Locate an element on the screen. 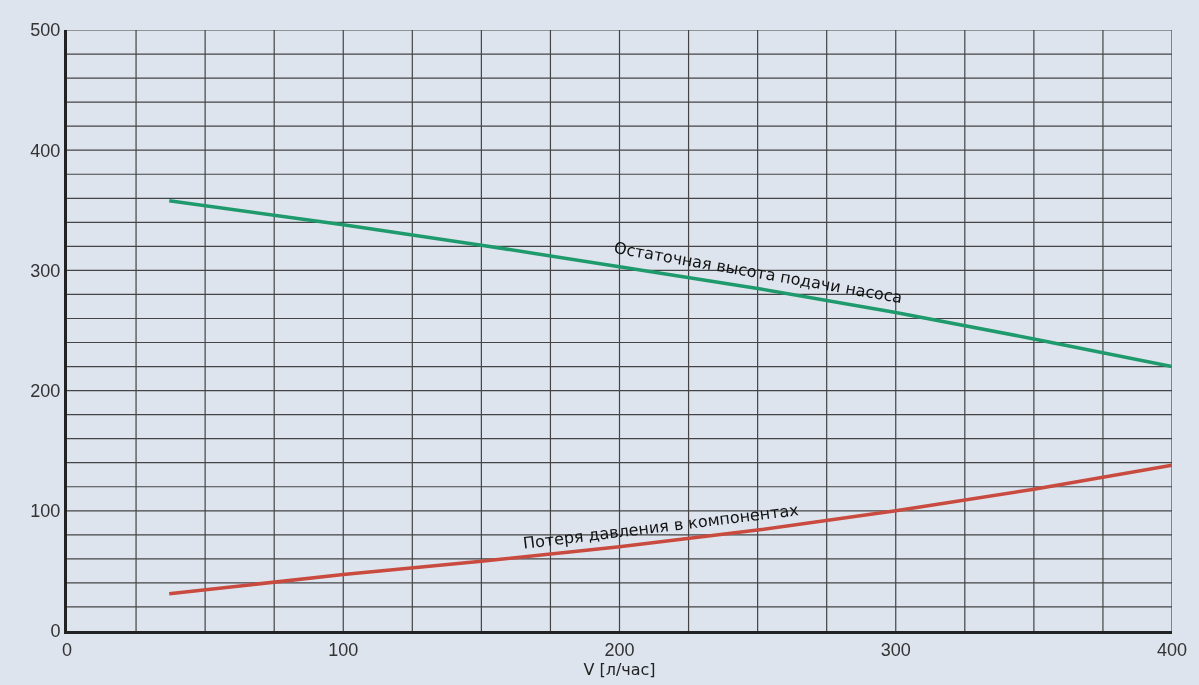 Image resolution: width=1199 pixels, height=685 pixels. y-tick-label: 0 is located at coordinates (55, 631).